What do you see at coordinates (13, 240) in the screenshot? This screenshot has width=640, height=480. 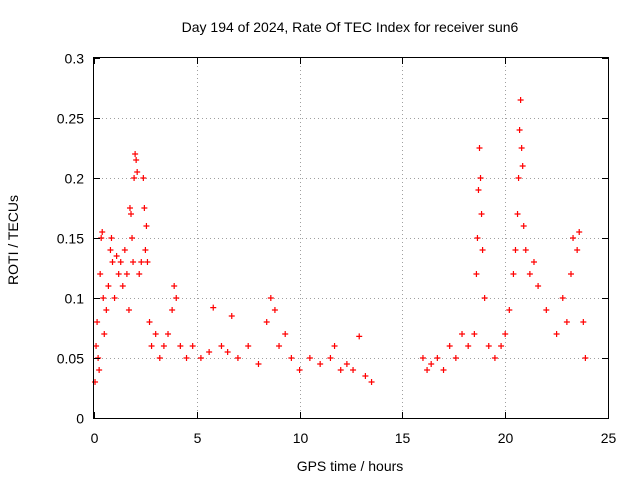 I see `y-axis-label: ROTI / TECUs` at bounding box center [13, 240].